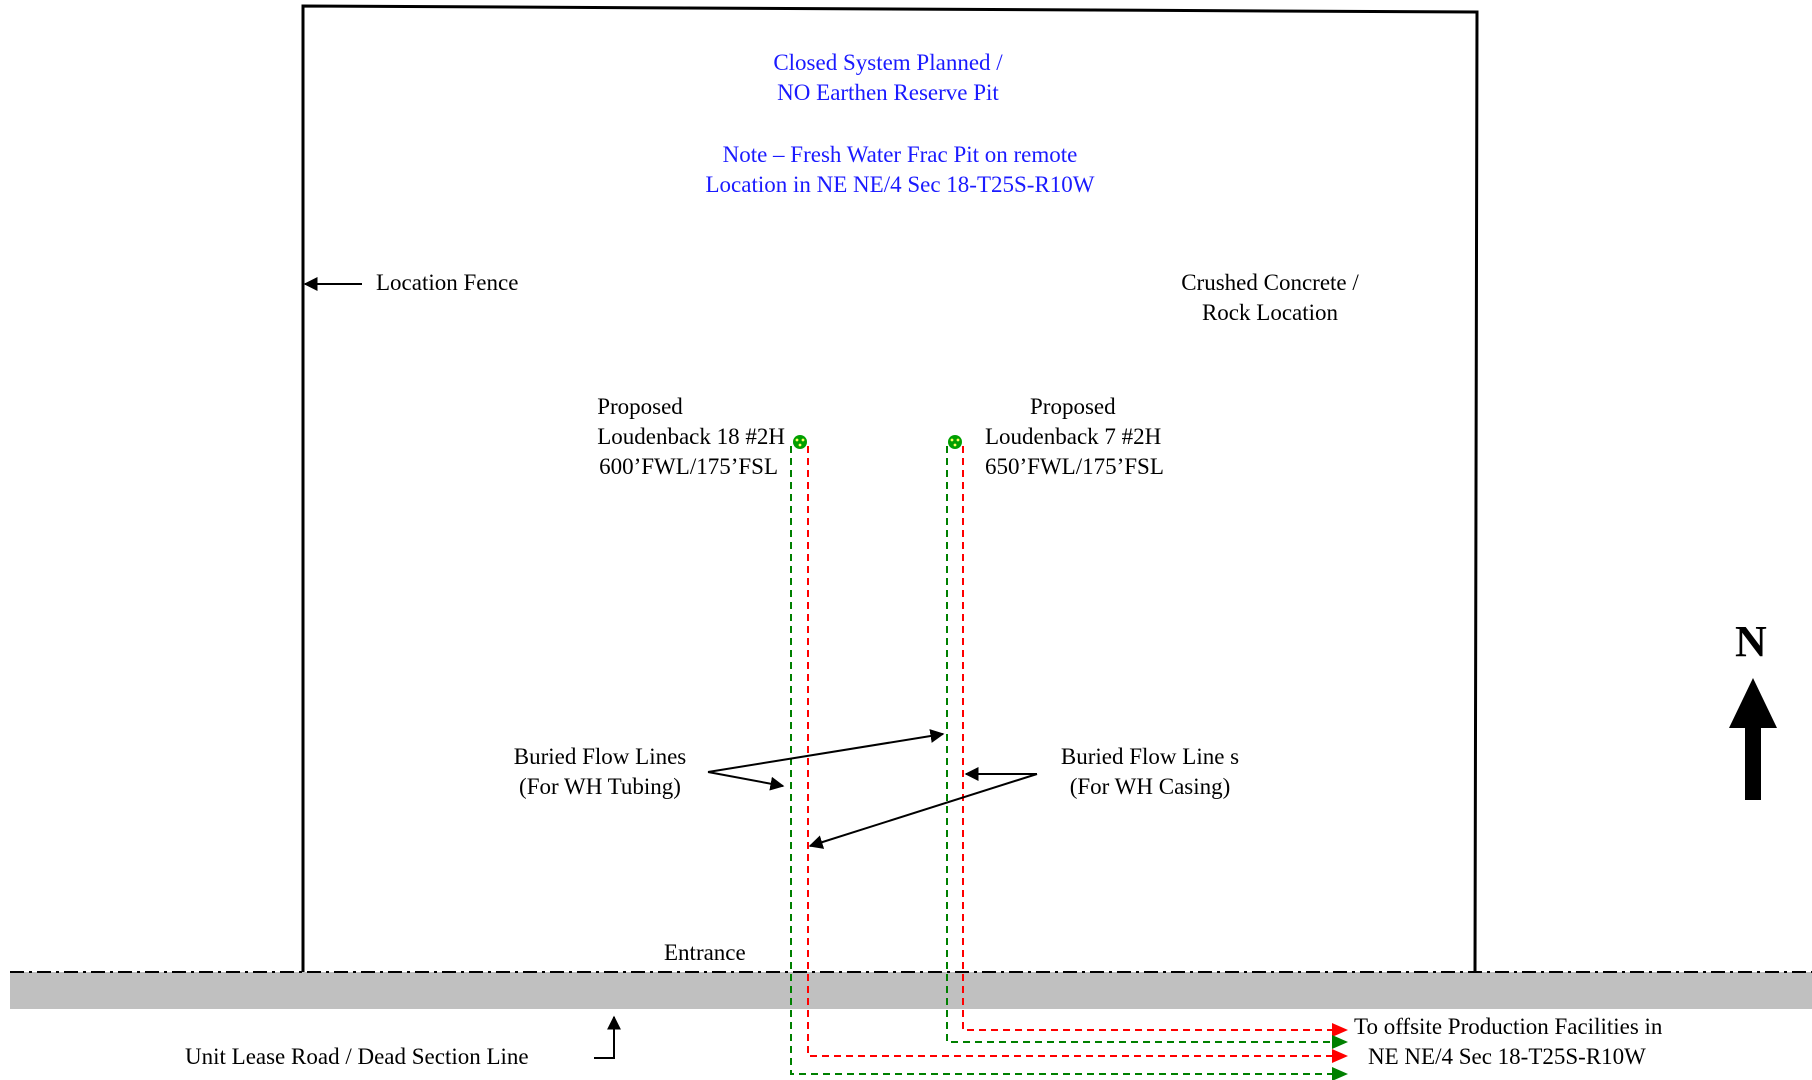 This screenshot has height=1080, width=1812. What do you see at coordinates (1270, 298) in the screenshot?
I see `surface-label: Crushed Concrete / Rock Location` at bounding box center [1270, 298].